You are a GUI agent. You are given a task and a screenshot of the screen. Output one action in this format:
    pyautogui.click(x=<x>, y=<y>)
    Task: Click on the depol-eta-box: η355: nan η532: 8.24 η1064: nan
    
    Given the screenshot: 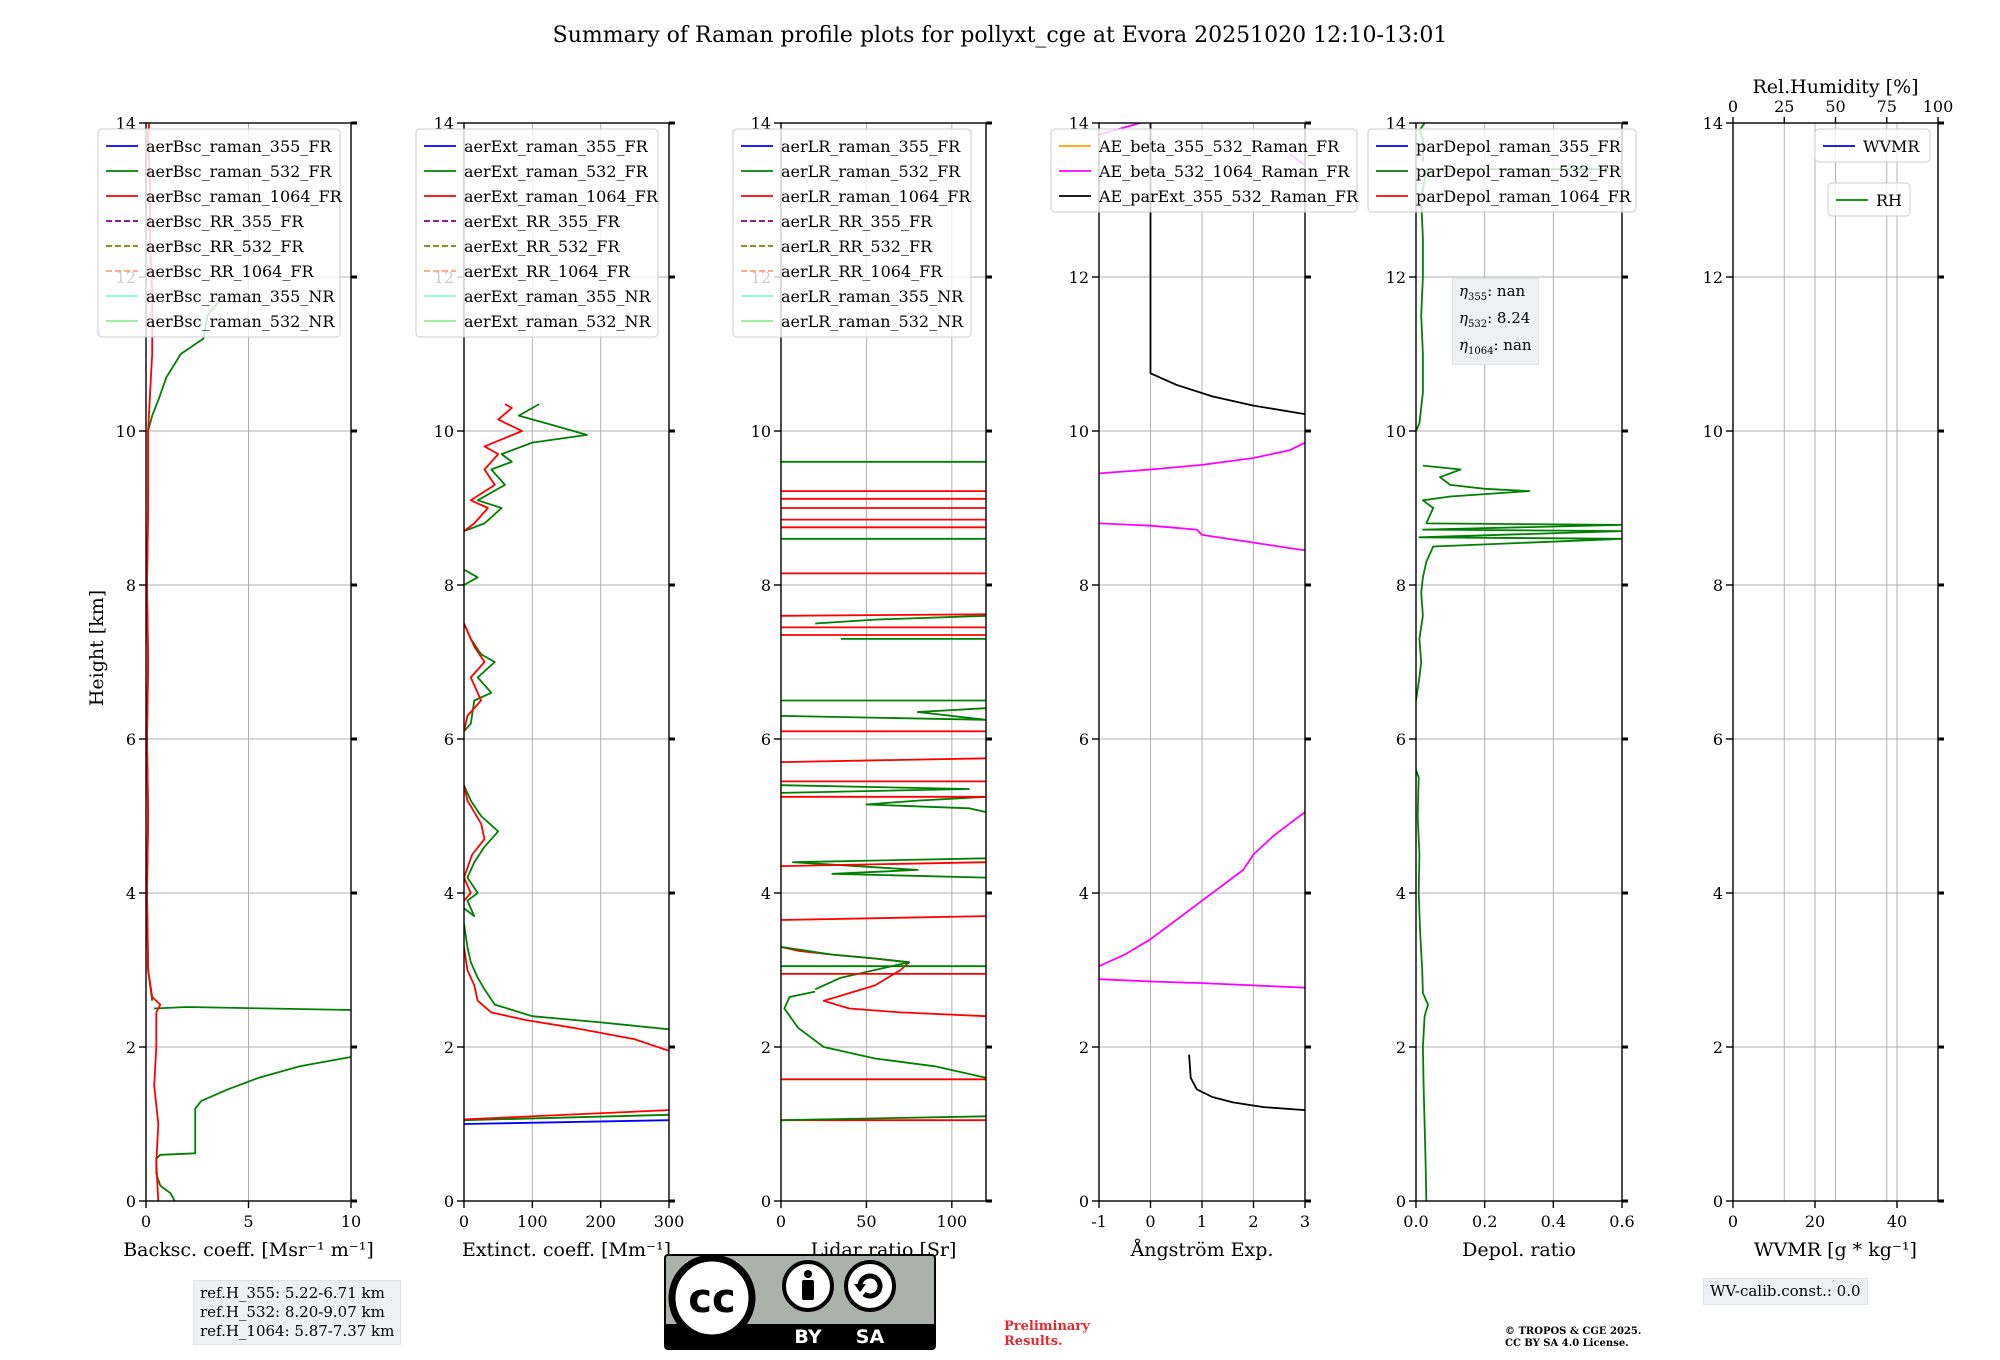 What is the action you would take?
    pyautogui.click(x=1495, y=321)
    